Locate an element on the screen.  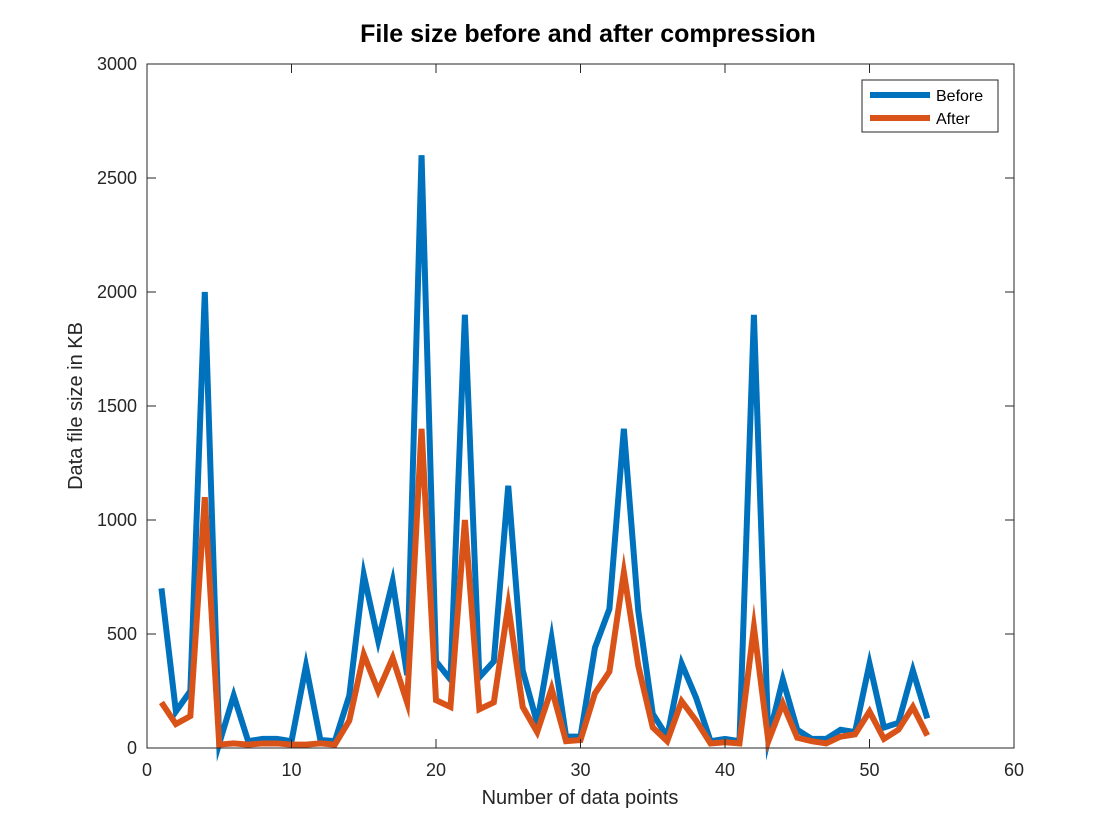
x-tick-label: 20 is located at coordinates (436, 770).